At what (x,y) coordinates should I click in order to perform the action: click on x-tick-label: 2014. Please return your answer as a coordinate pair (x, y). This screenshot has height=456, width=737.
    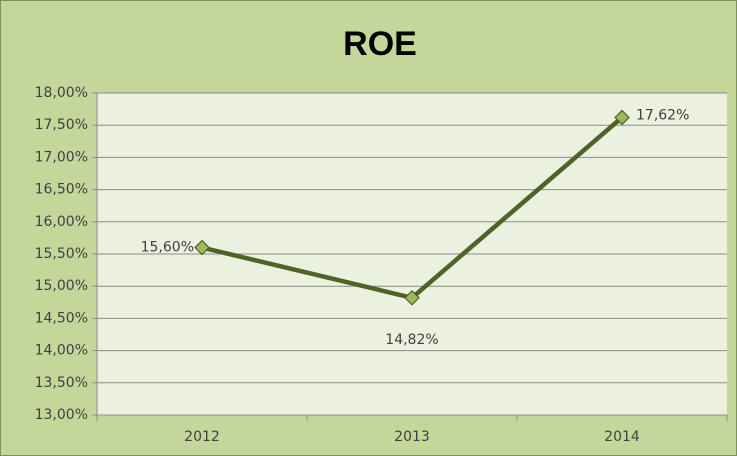
    Looking at the image, I should click on (622, 437).